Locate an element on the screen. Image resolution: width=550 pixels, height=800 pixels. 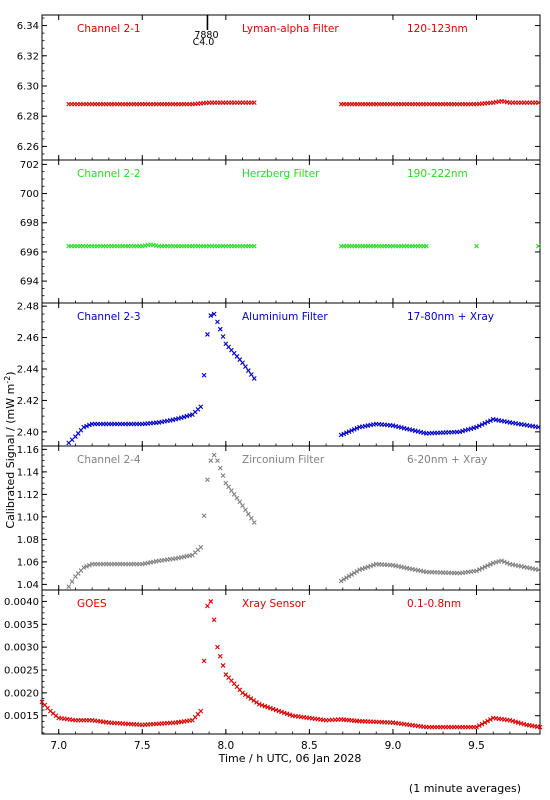
x-tick-label: 9.0 is located at coordinates (393, 746).